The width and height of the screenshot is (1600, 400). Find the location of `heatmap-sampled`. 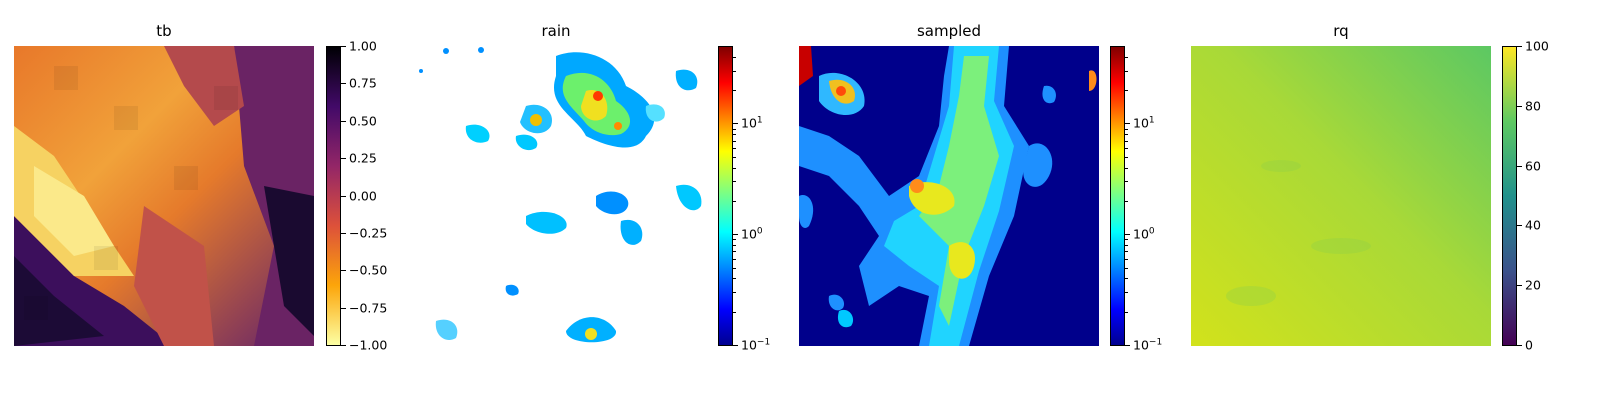

heatmap-sampled is located at coordinates (949, 196).